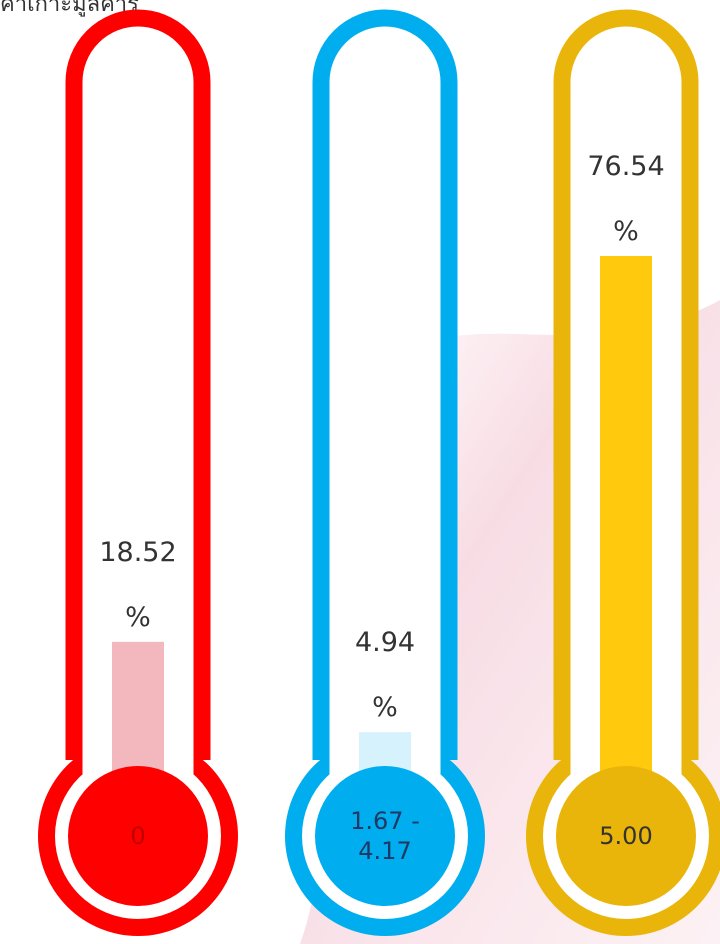 The height and width of the screenshot is (944, 720). I want to click on category-label: 1.67 -, so click(385, 821).